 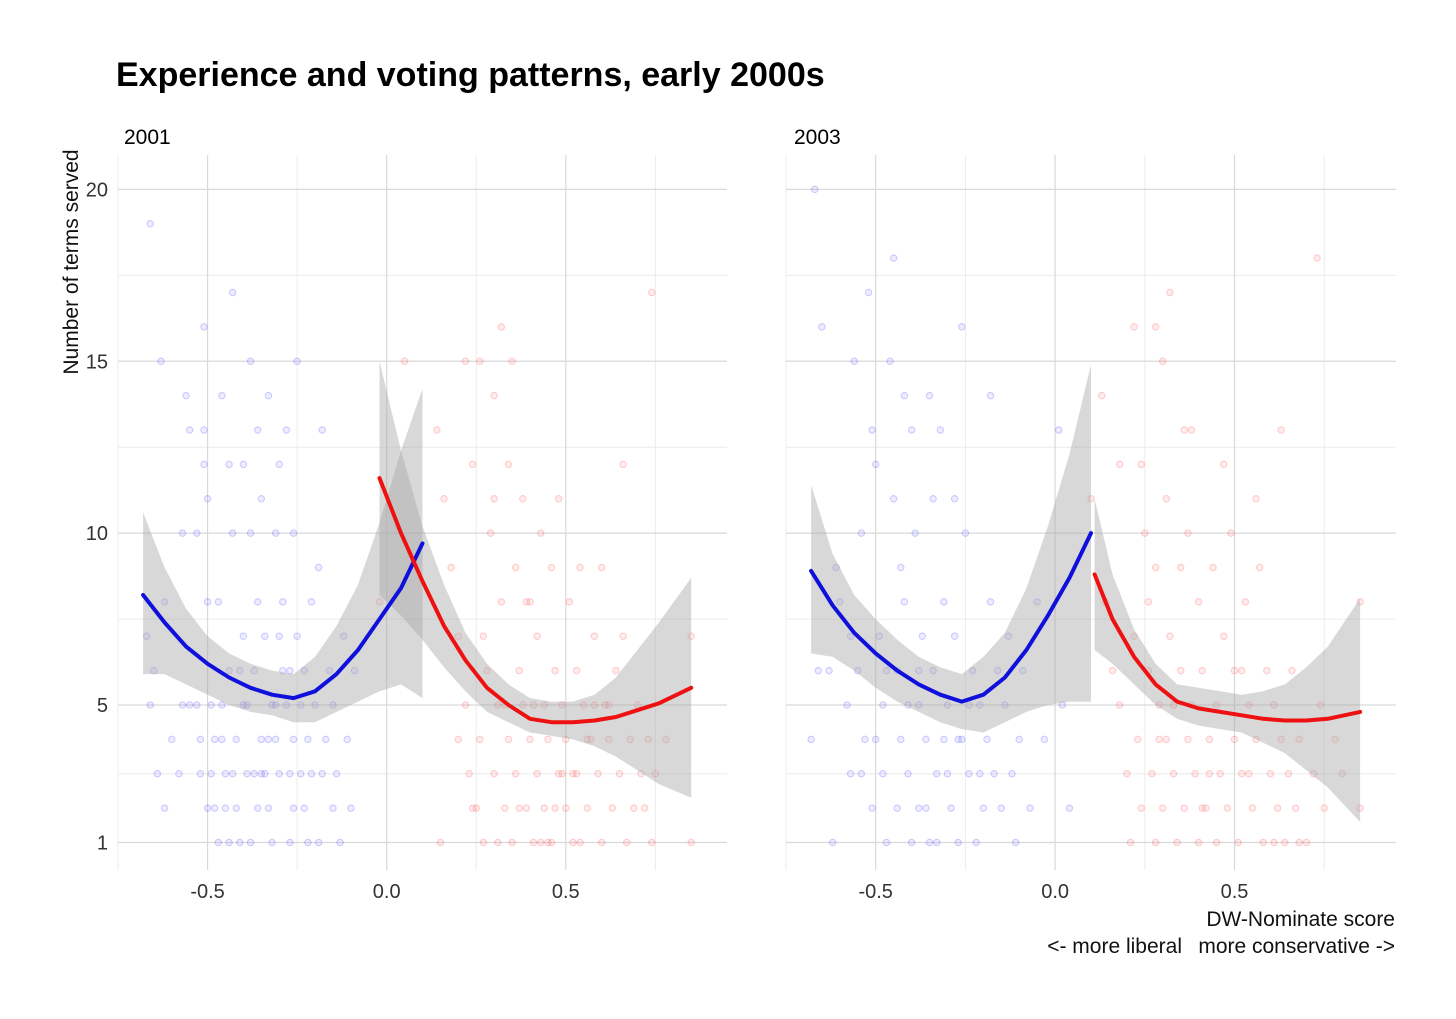 I want to click on x-axis-note-conservative: more conservative ->, so click(x=1296, y=946).